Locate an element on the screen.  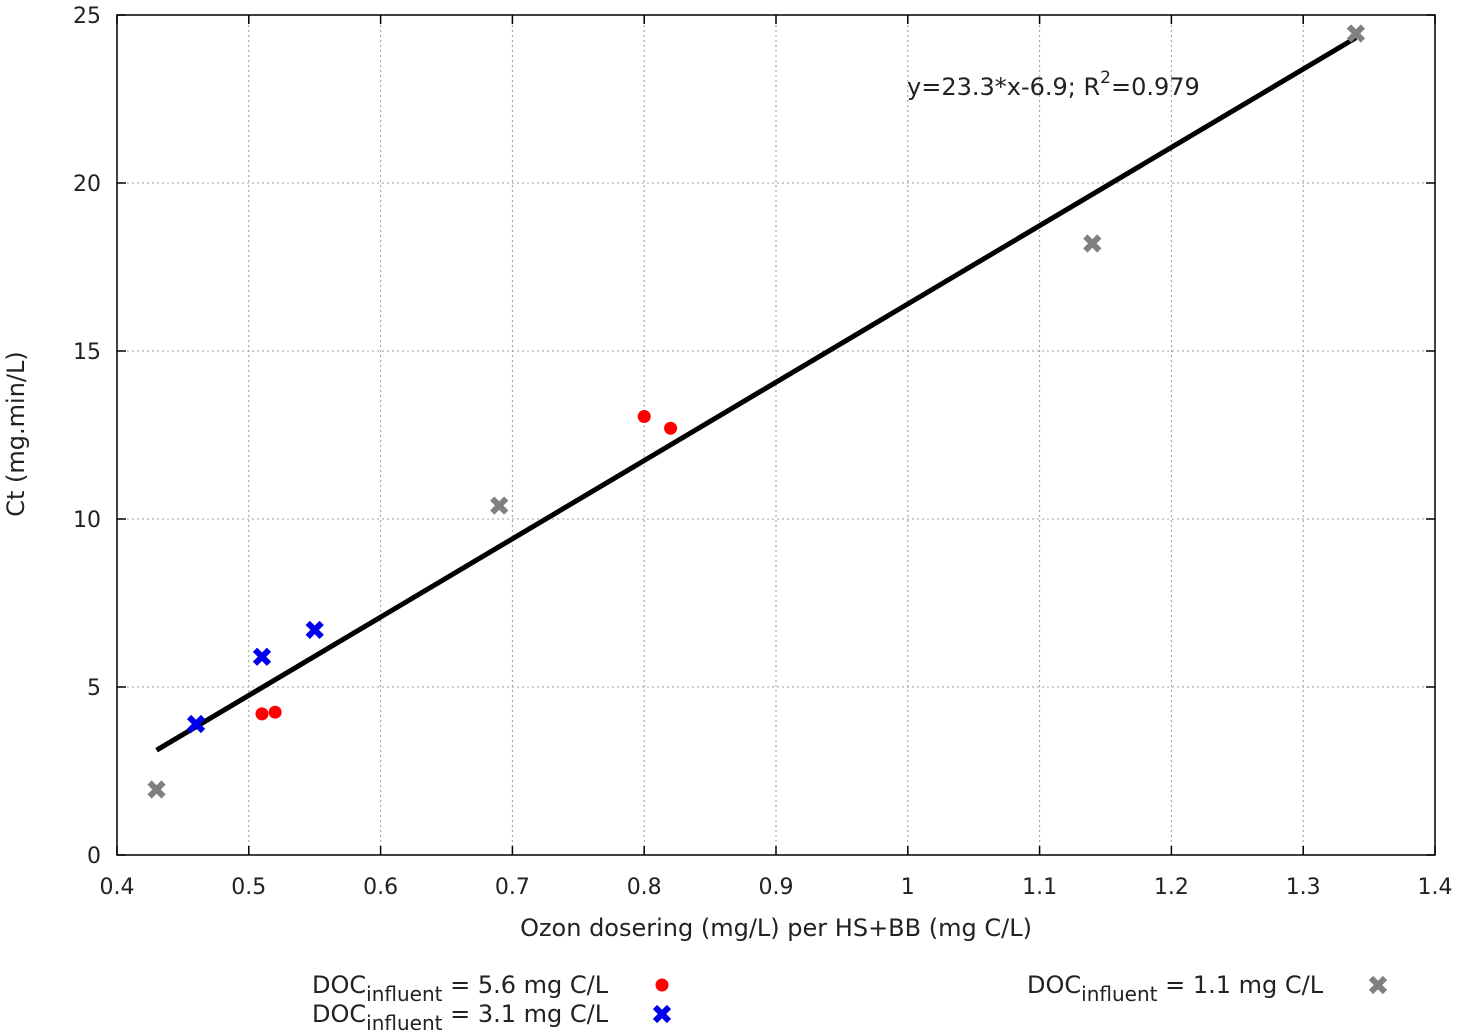
y-tick-label: 15 is located at coordinates (87, 352).